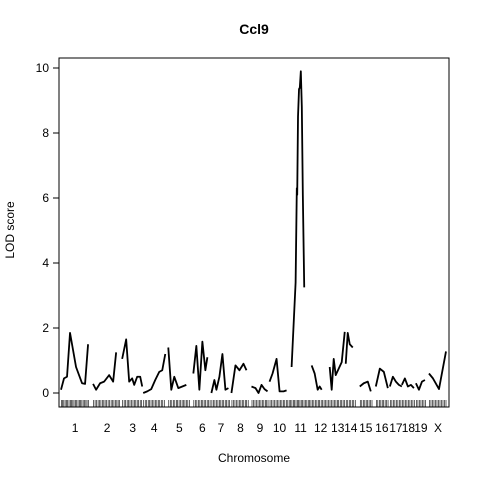  What do you see at coordinates (338, 428) in the screenshot?
I see `x-tick-label: 13` at bounding box center [338, 428].